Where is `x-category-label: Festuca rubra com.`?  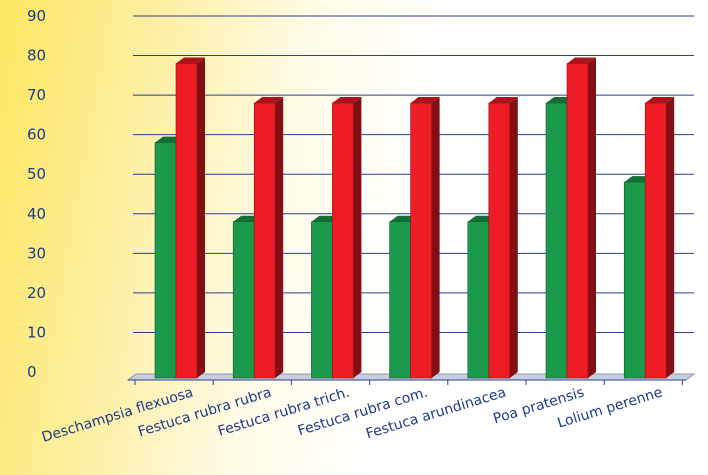 x-category-label: Festuca rubra com. is located at coordinates (363, 412).